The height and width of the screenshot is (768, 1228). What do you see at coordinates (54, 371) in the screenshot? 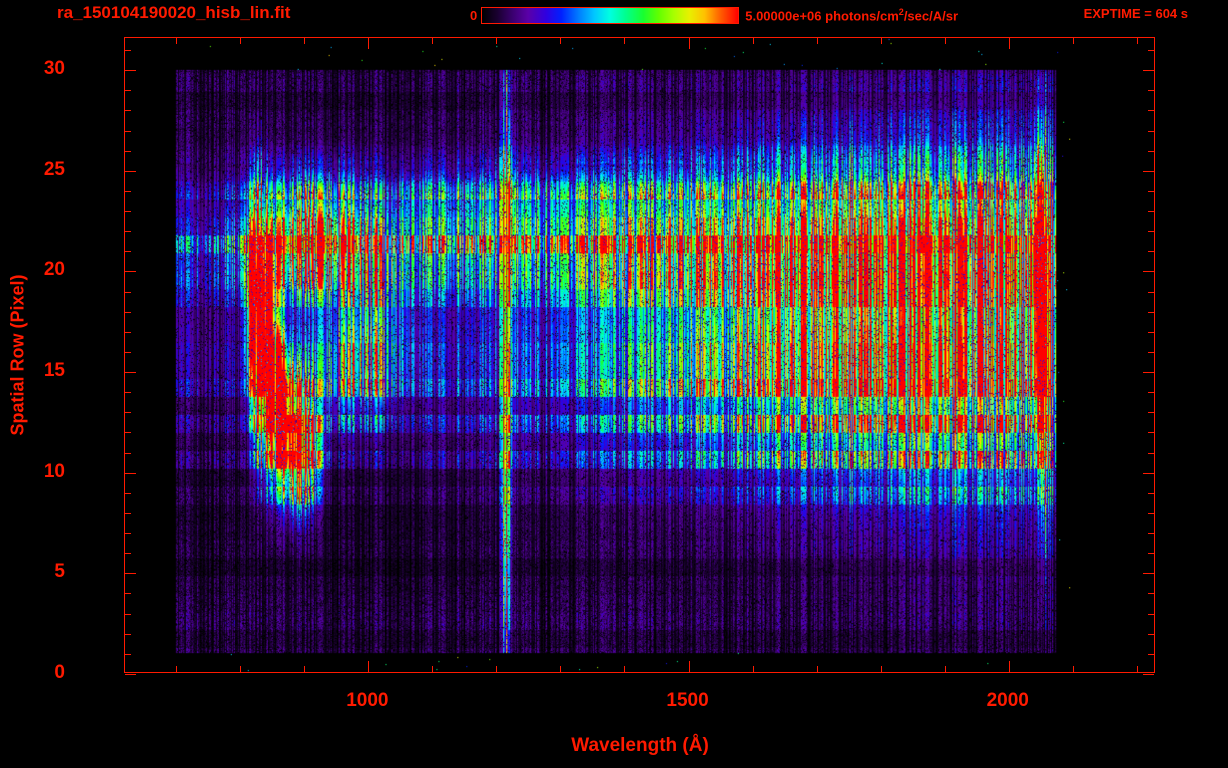
I see `y-tick-label: 15` at bounding box center [54, 371].